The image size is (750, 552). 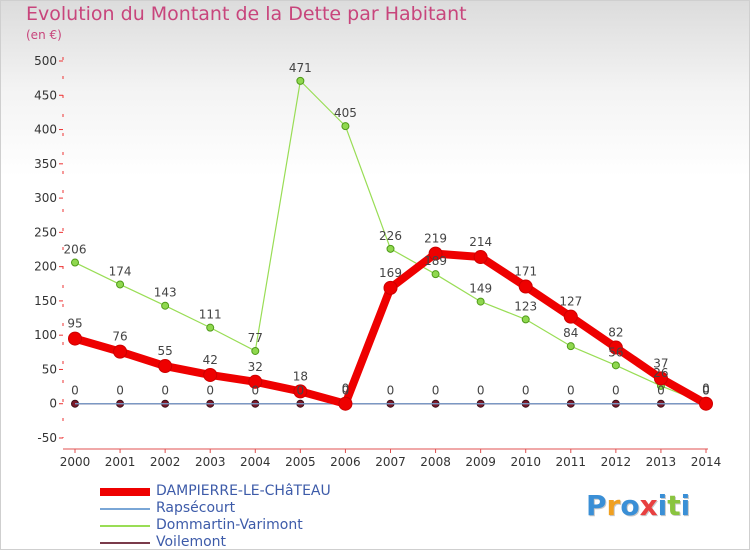 What do you see at coordinates (345, 113) in the screenshot?
I see `data-label-dommartin-varimont: 405` at bounding box center [345, 113].